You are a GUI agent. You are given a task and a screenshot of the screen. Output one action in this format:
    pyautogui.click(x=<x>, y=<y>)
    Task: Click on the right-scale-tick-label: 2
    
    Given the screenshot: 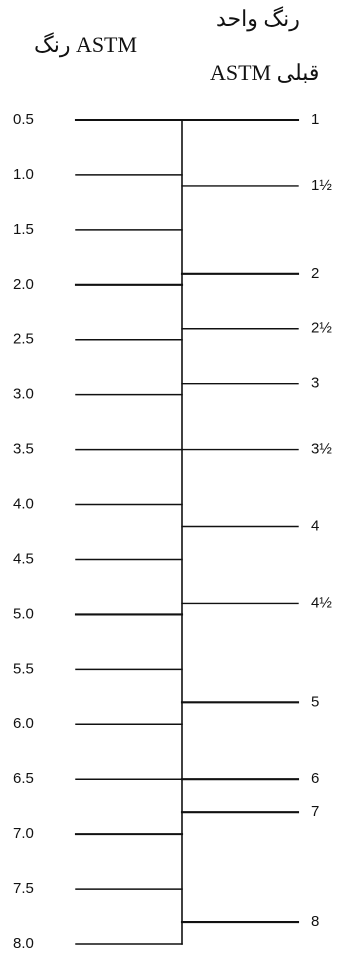 What is the action you would take?
    pyautogui.click(x=315, y=273)
    